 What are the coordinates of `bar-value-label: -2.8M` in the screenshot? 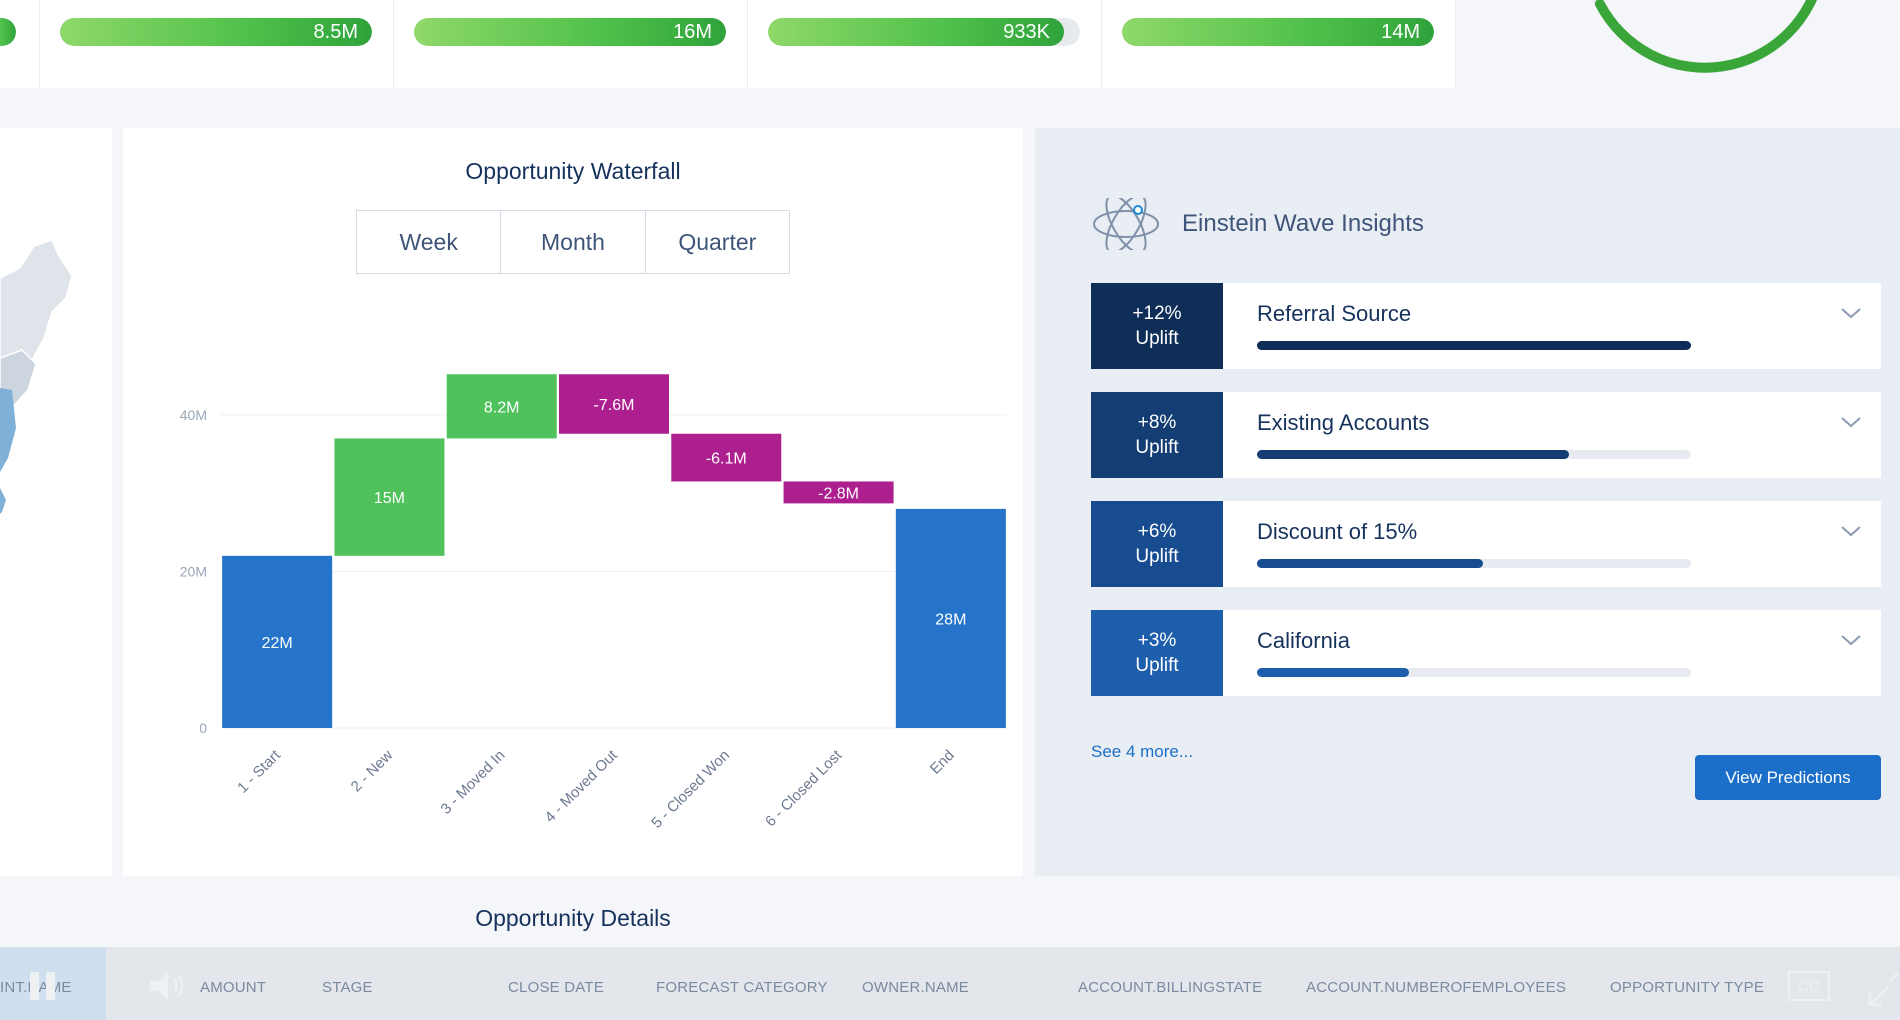 It's located at (838, 493).